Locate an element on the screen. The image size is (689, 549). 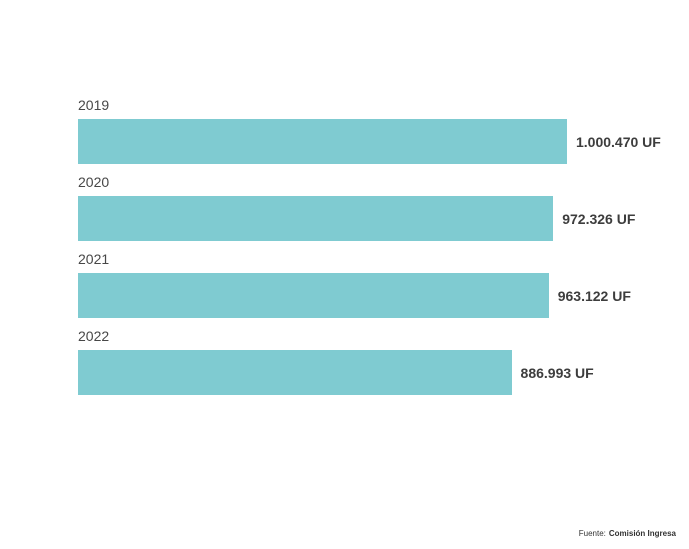
source-note: Fuente: Comisión Ingresa is located at coordinates (627, 533).